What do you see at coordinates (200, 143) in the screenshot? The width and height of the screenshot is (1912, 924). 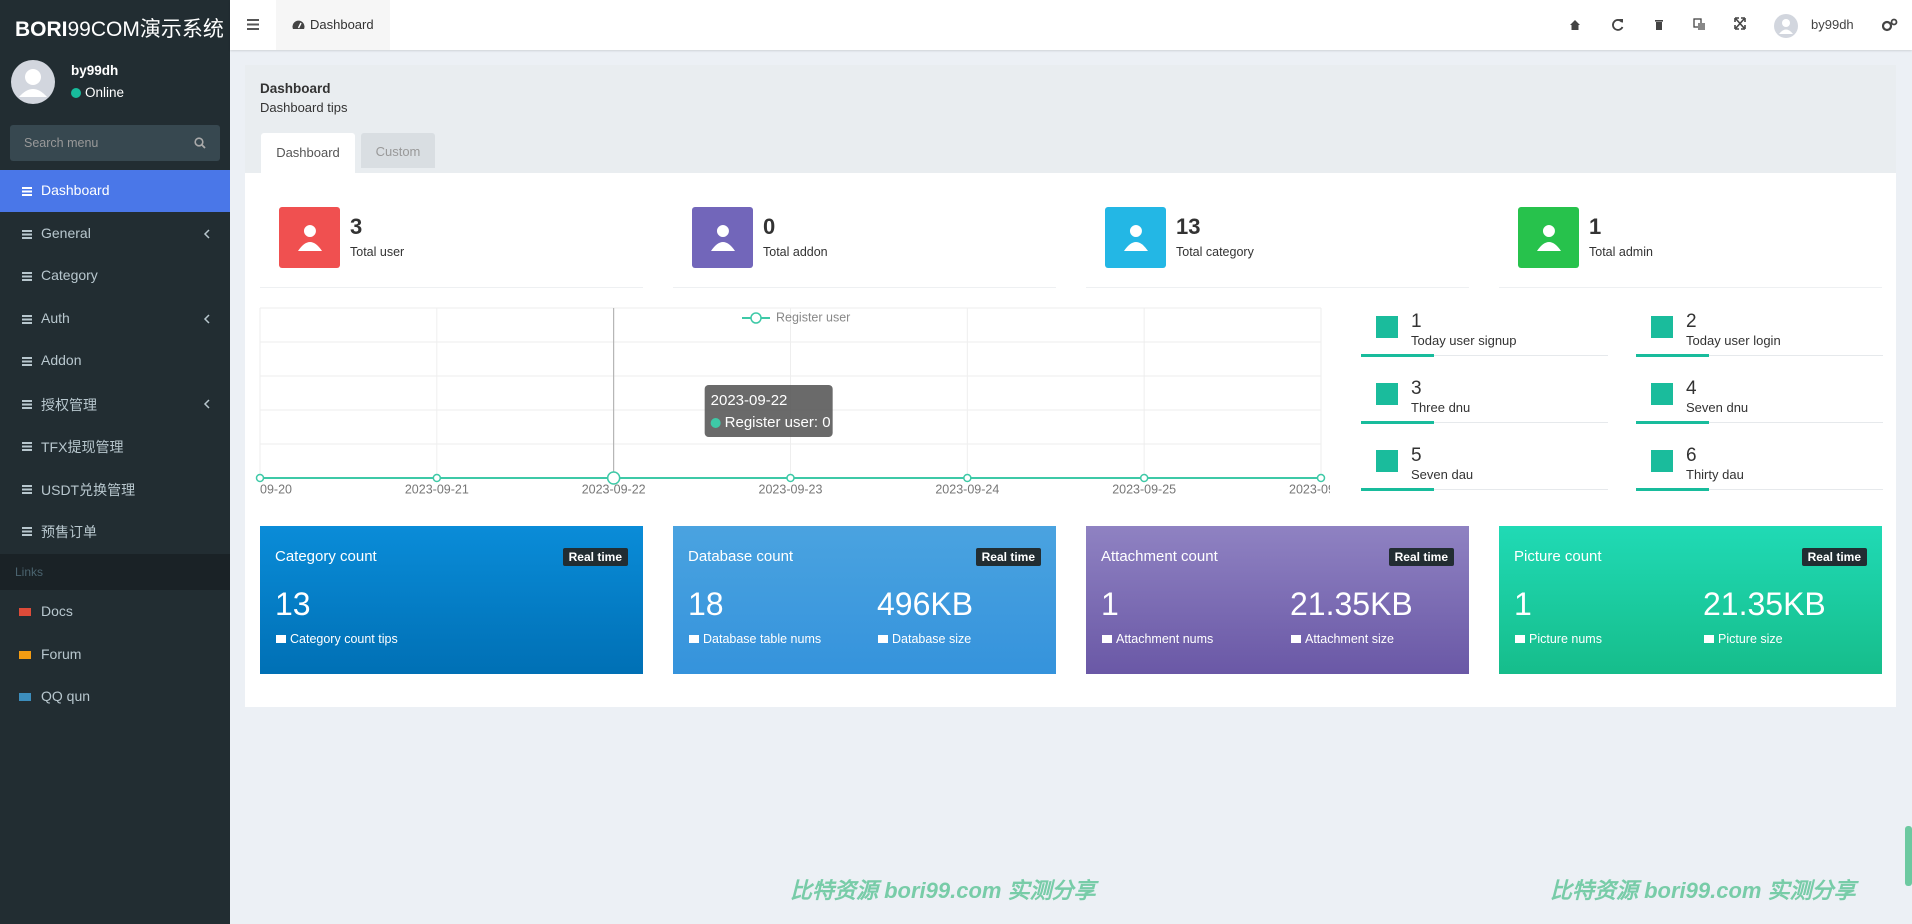 I see `search-icon` at bounding box center [200, 143].